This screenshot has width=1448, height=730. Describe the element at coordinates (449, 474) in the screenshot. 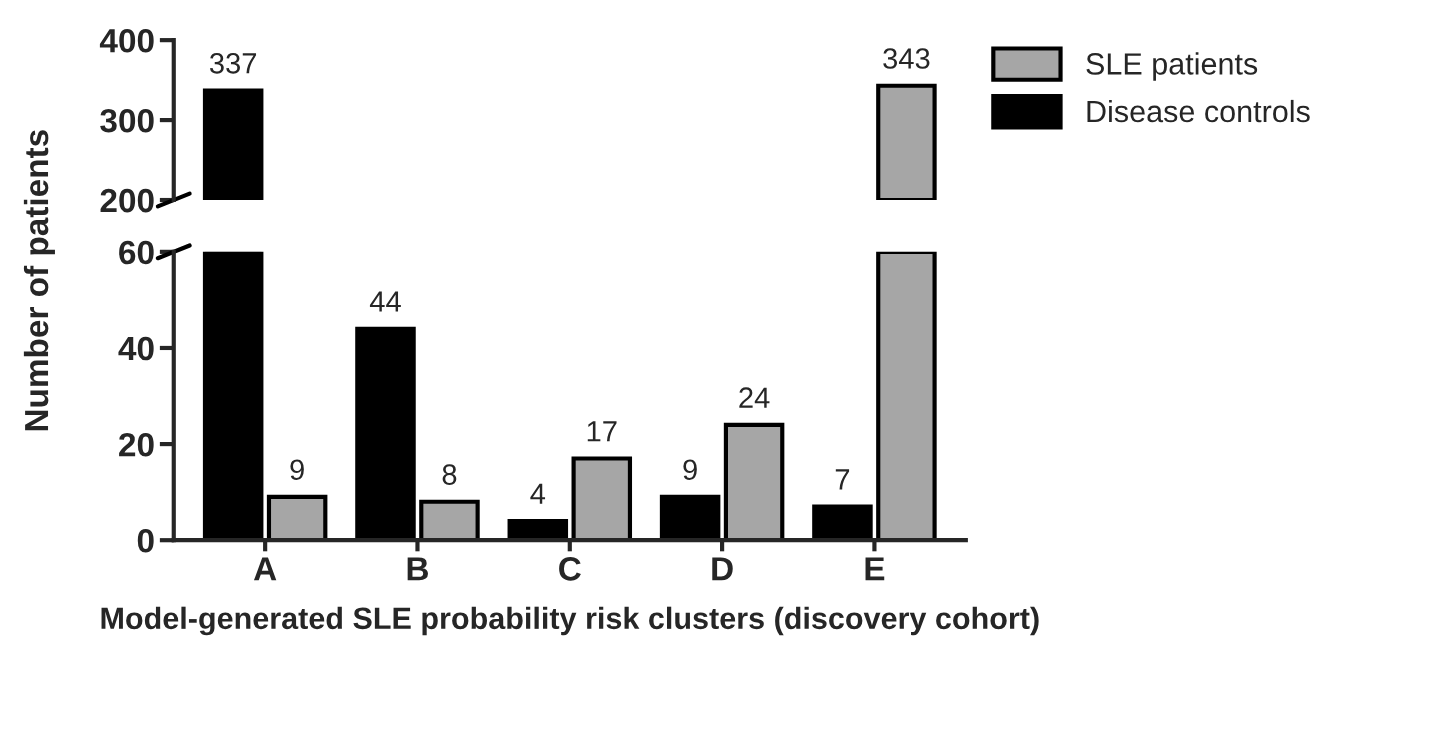

I see `data-label: 8` at that location.